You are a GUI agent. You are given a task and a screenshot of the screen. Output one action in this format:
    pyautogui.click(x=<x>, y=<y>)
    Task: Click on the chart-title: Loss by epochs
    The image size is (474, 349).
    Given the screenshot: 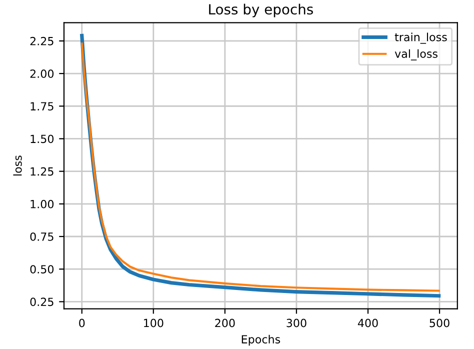 What is the action you would take?
    pyautogui.click(x=261, y=11)
    